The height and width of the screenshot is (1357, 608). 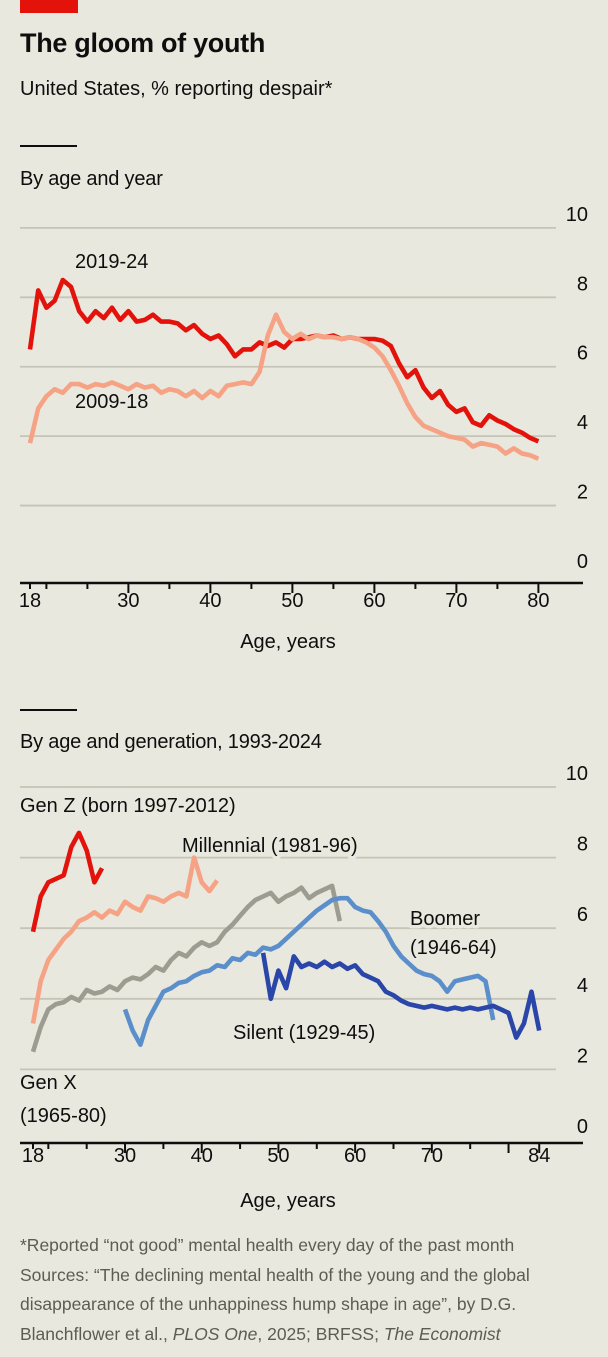 What do you see at coordinates (538, 601) in the screenshot?
I see `x-axis-tick-label: 80` at bounding box center [538, 601].